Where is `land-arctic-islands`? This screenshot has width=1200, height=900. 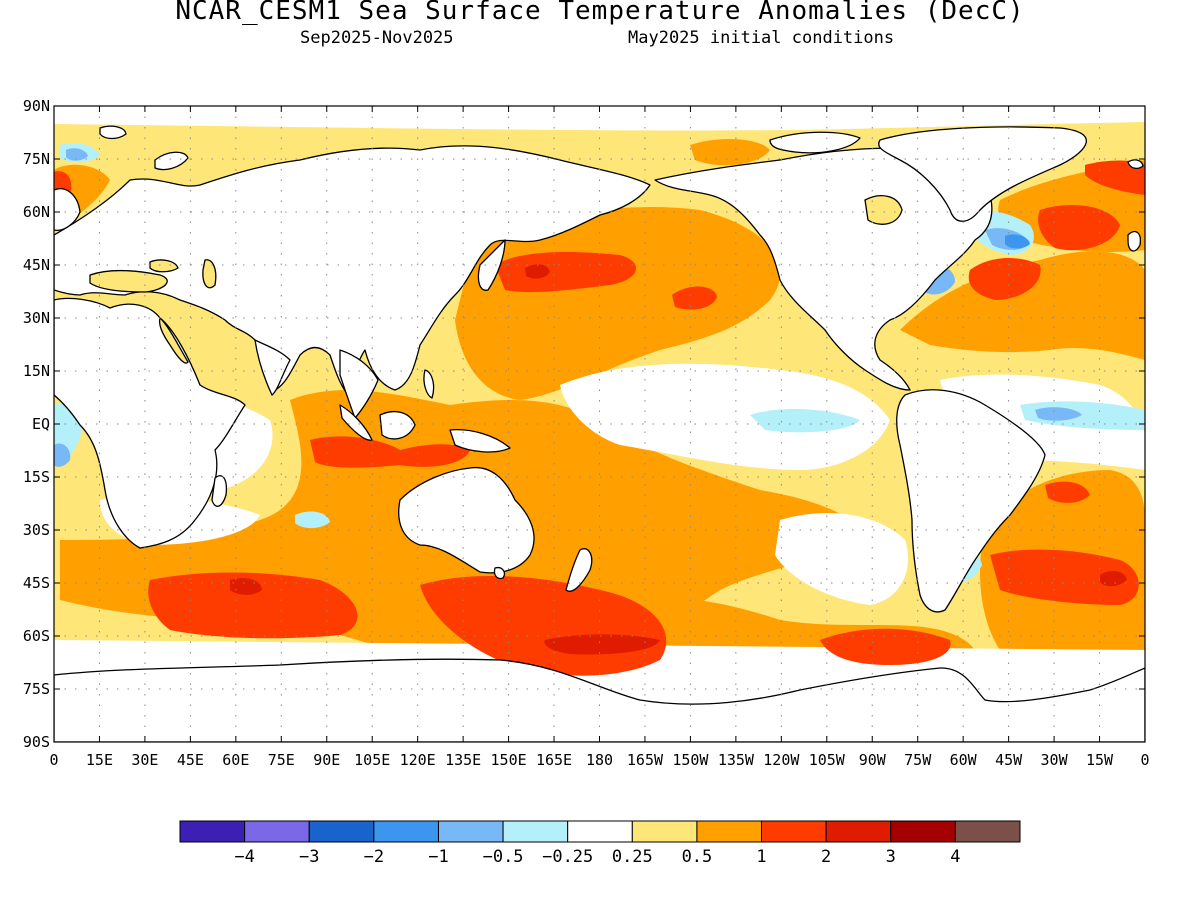
land-arctic-islands is located at coordinates (815, 142).